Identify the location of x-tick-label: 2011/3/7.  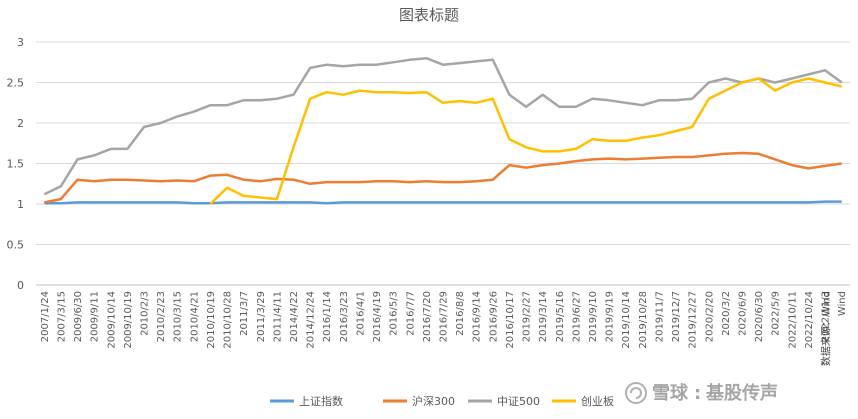
(244, 313).